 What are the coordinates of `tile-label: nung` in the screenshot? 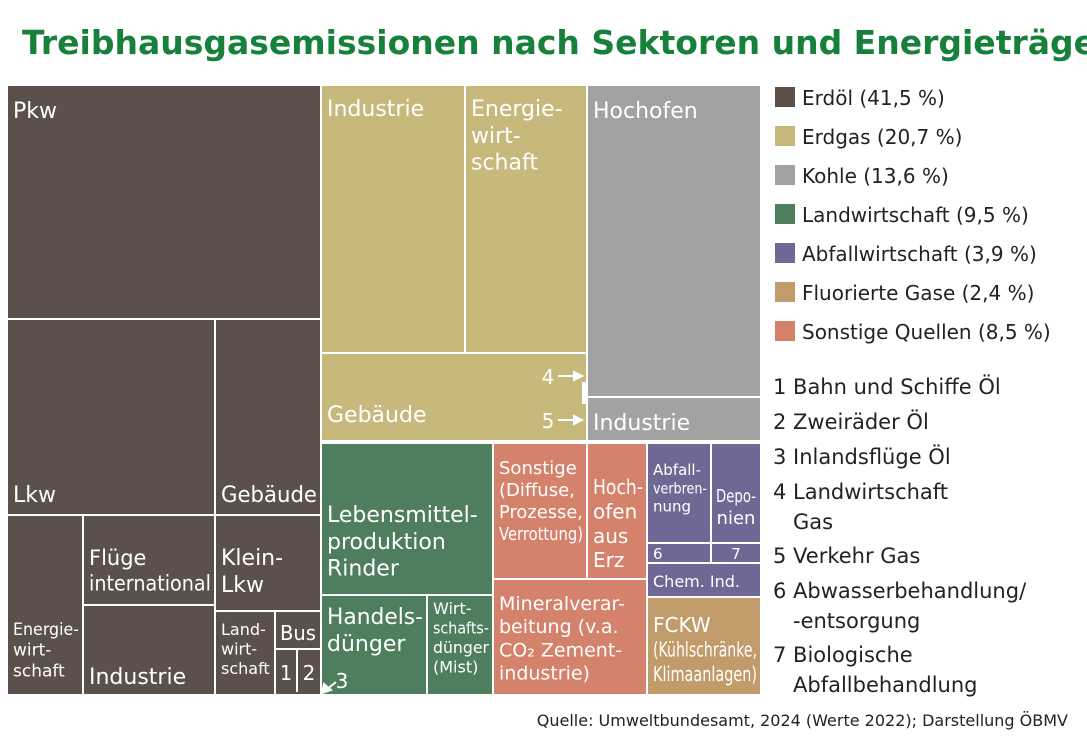 It's located at (672, 507).